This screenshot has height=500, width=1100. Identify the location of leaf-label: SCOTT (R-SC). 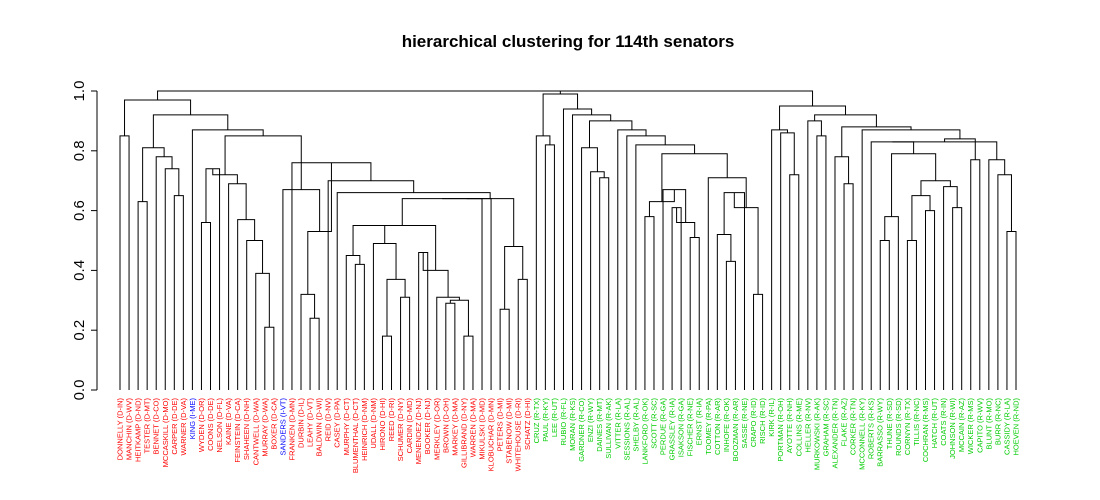
(653, 423).